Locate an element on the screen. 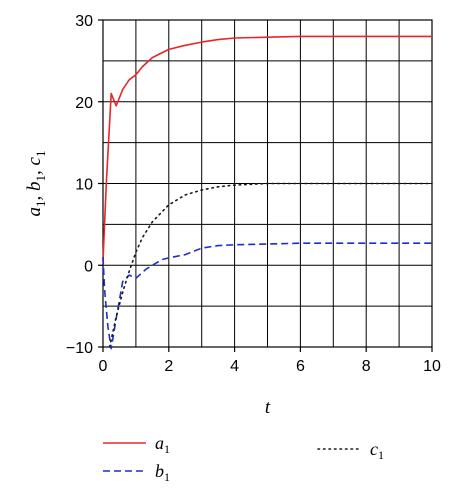 This screenshot has height=500, width=459. legend: a1 b1 c1 is located at coordinates (243, 458).